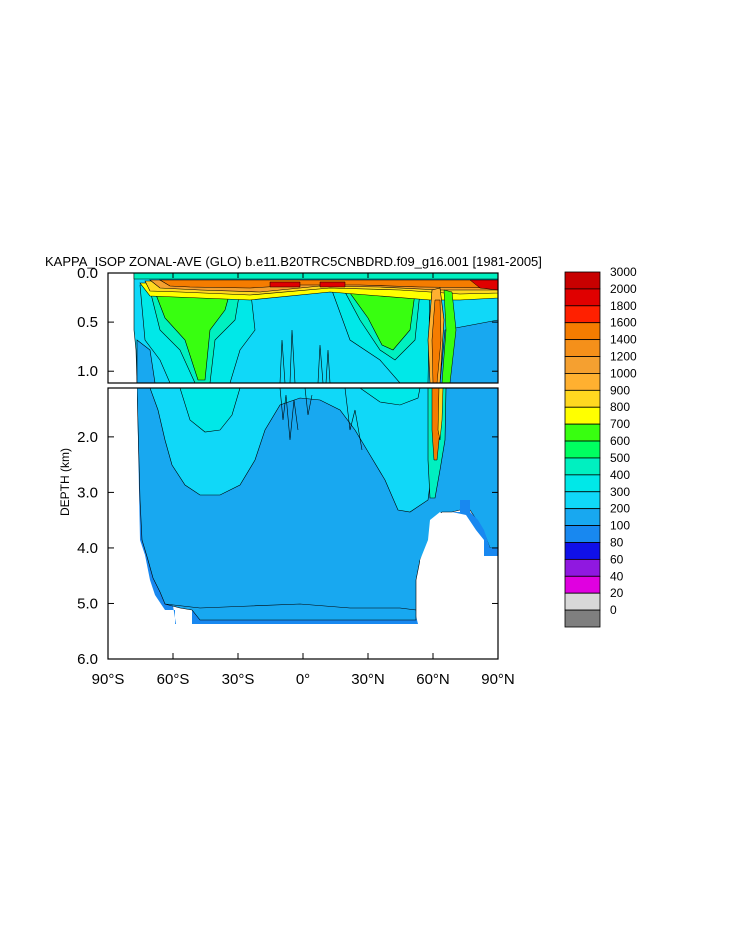 The image size is (733, 945). I want to click on colorbar-label: 500, so click(620, 458).